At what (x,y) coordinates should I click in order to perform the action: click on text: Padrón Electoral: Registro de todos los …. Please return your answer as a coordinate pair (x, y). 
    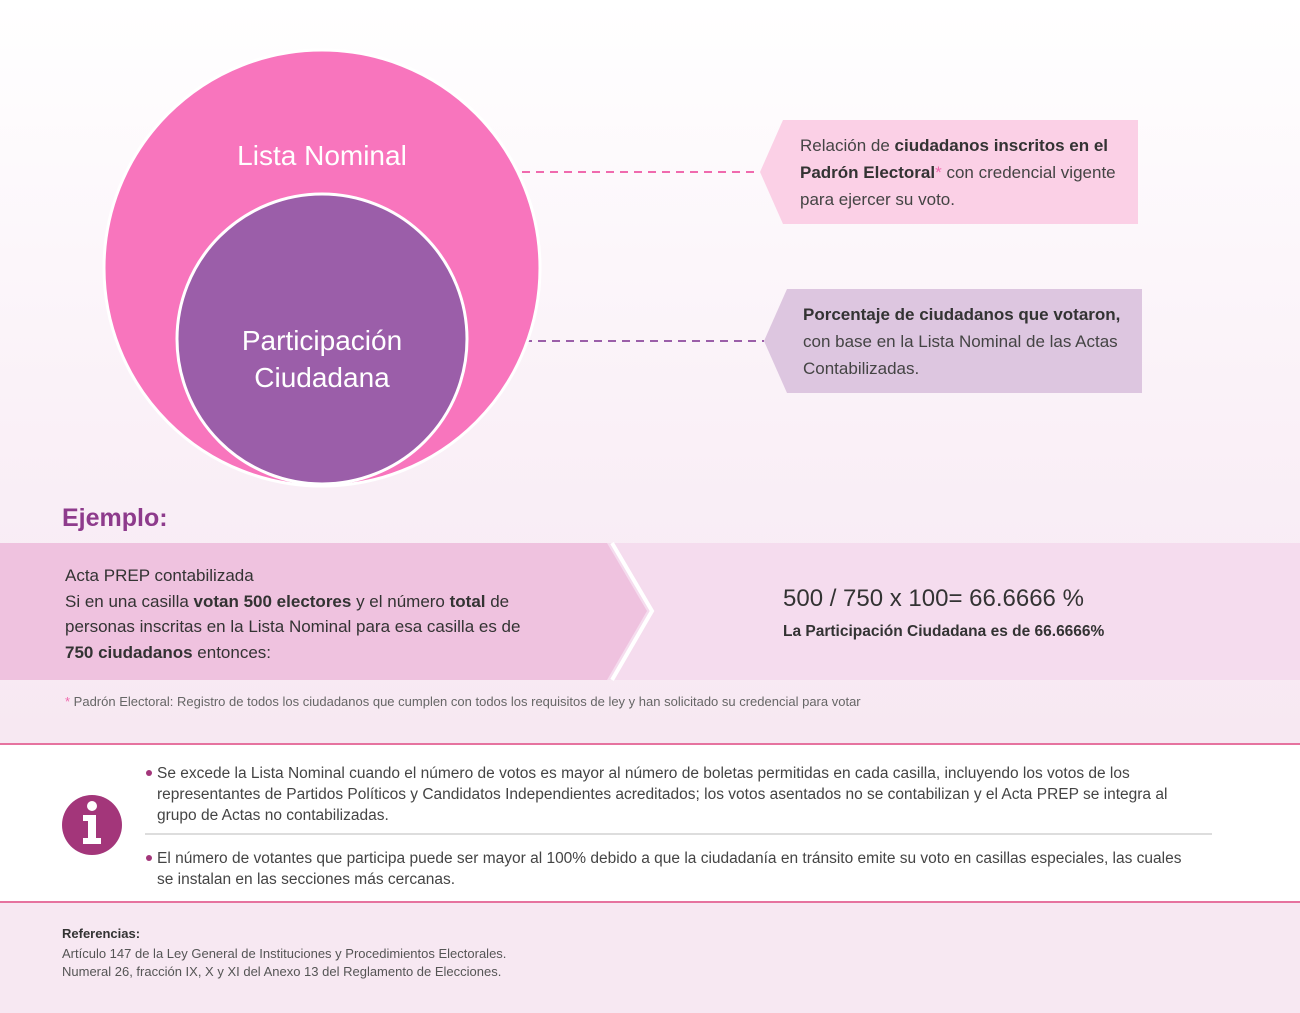
    Looking at the image, I should click on (465, 701).